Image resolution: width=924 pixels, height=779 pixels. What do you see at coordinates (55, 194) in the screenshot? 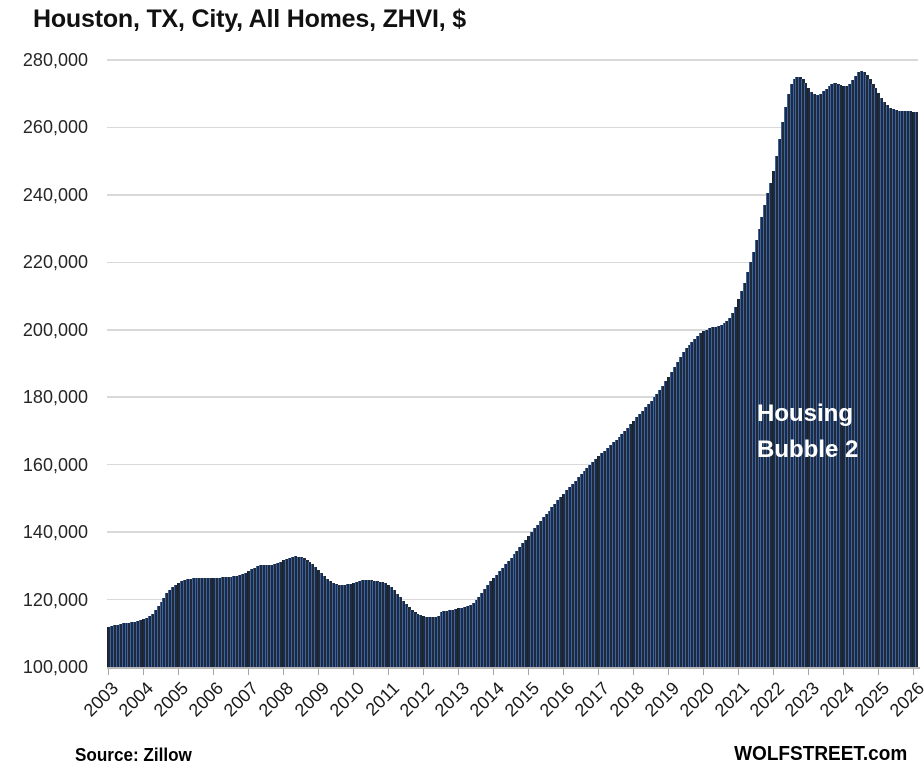
I see `y-axis-tick-label: 240,000` at bounding box center [55, 194].